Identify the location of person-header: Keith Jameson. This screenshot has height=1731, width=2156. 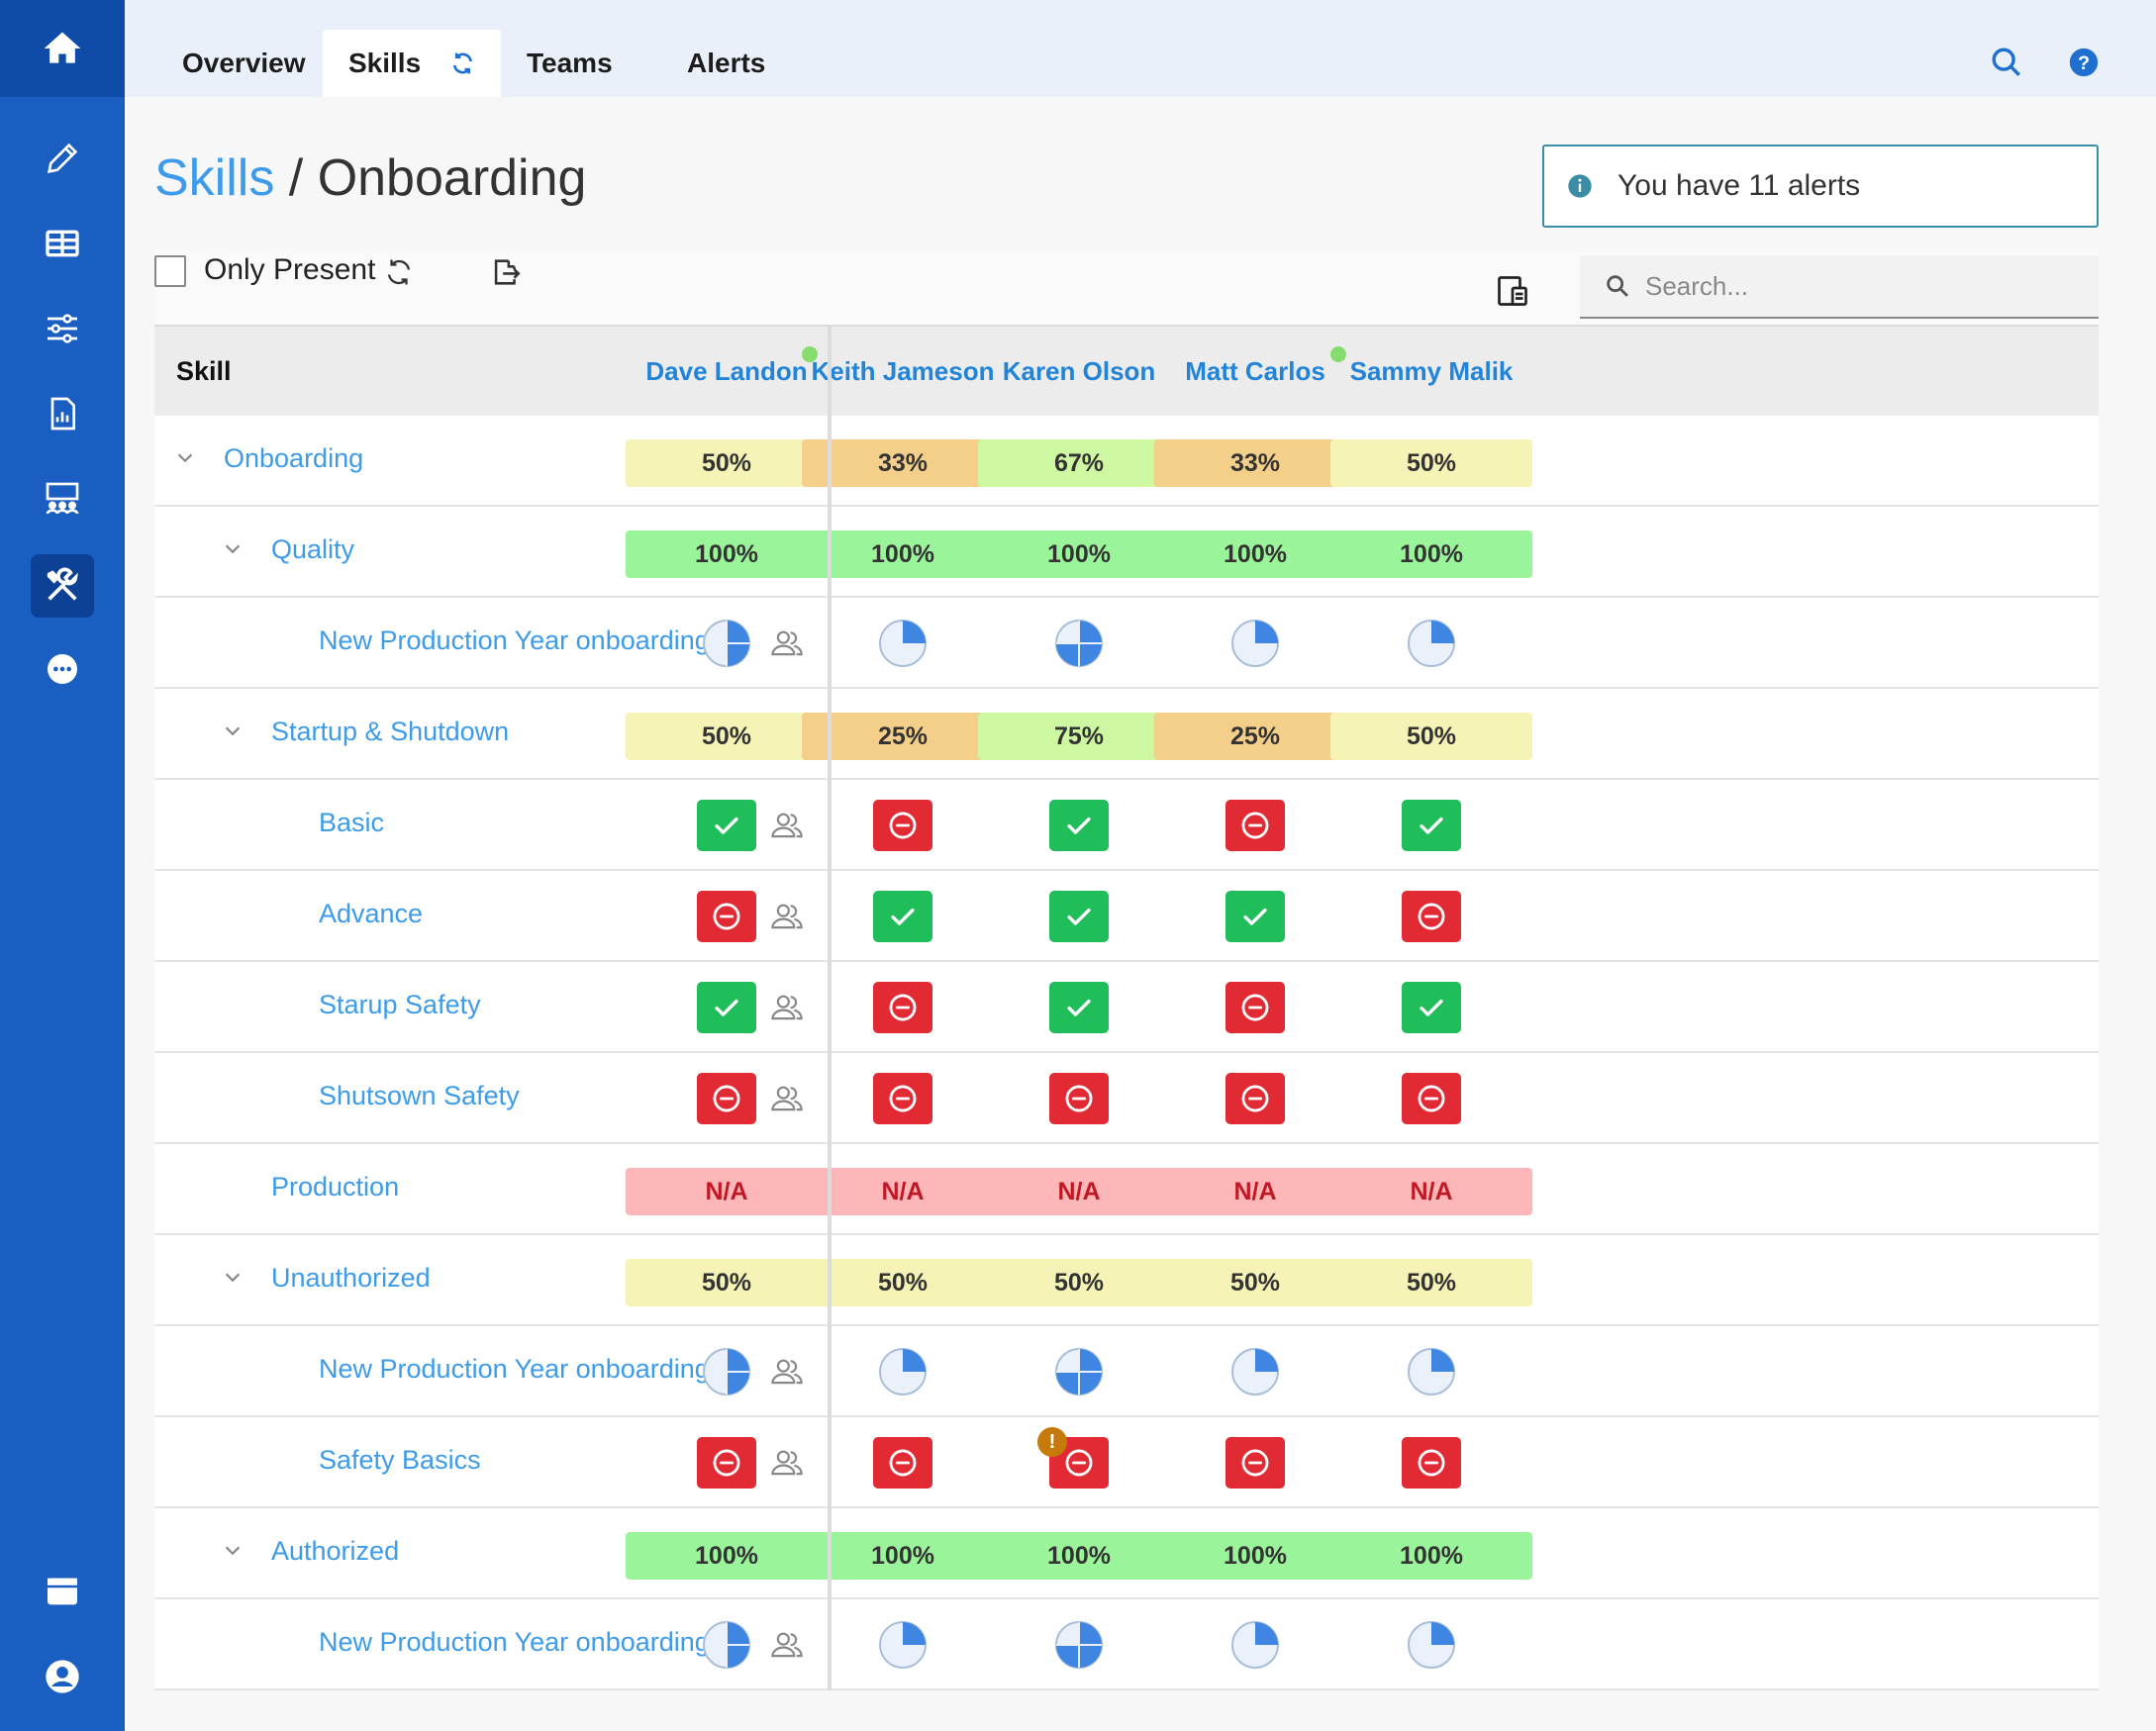
(903, 371).